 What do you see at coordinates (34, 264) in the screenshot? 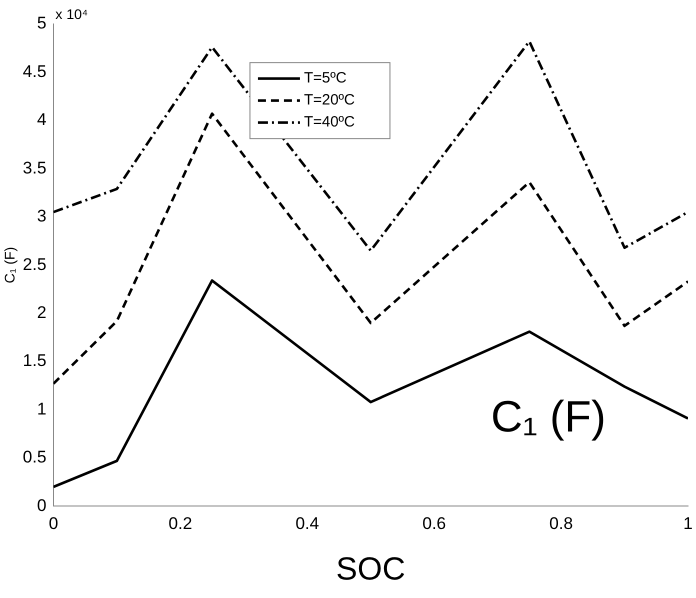
I see `y-tick-label: 2.5` at bounding box center [34, 264].